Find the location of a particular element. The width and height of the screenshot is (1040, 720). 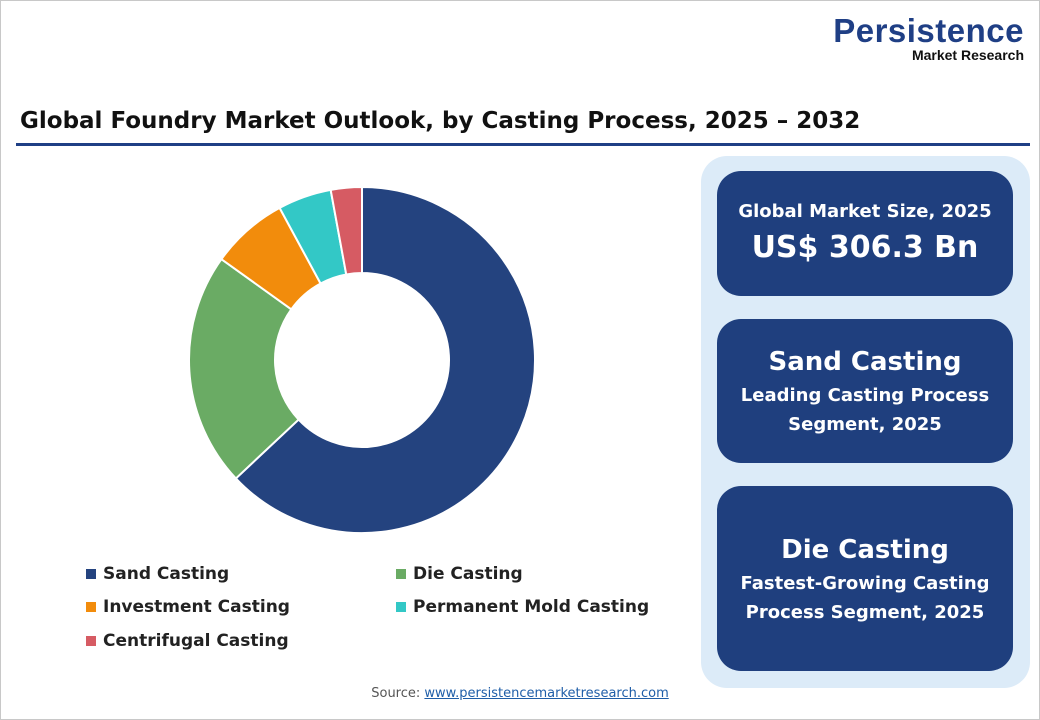

legend-item: Investment Casting is located at coordinates (188, 607).